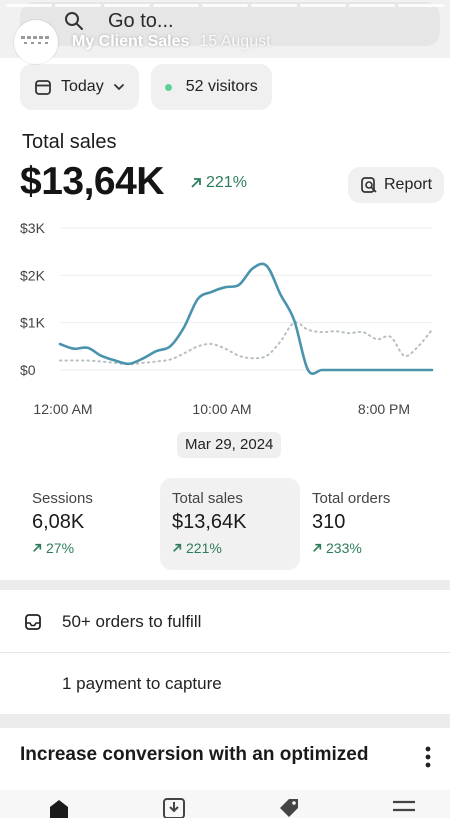  What do you see at coordinates (428, 757) in the screenshot?
I see `more-options-icon` at bounding box center [428, 757].